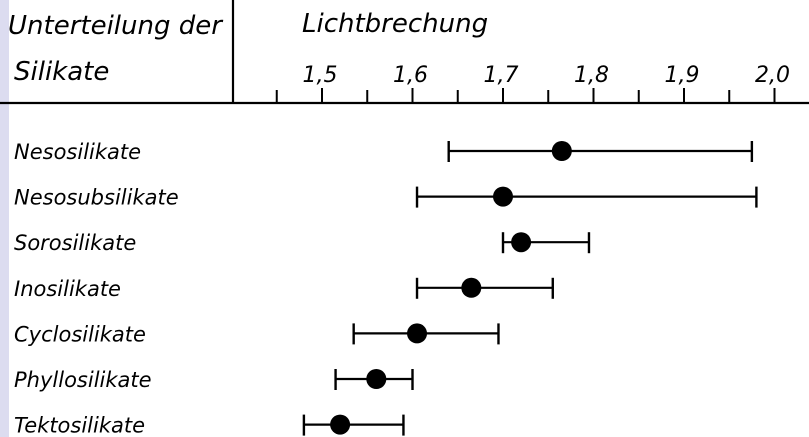  What do you see at coordinates (4, 218) in the screenshot?
I see `left-edge-stripe` at bounding box center [4, 218].